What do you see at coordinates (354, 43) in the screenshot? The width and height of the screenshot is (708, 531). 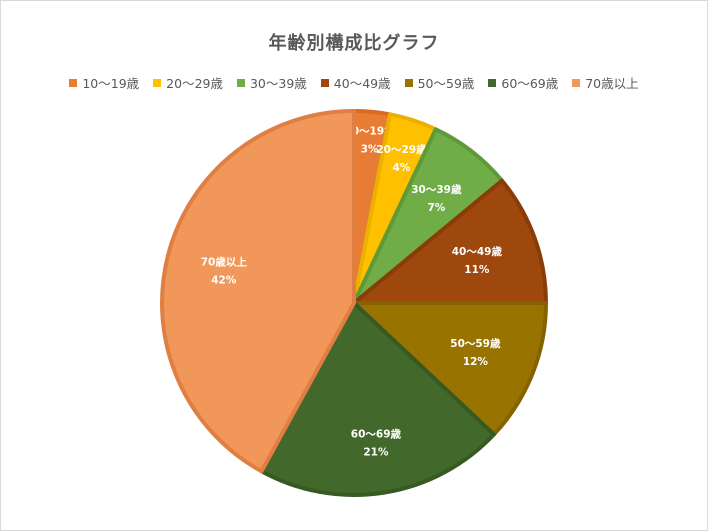 I see `chart-title: 年齢別構成比グラフ` at bounding box center [354, 43].